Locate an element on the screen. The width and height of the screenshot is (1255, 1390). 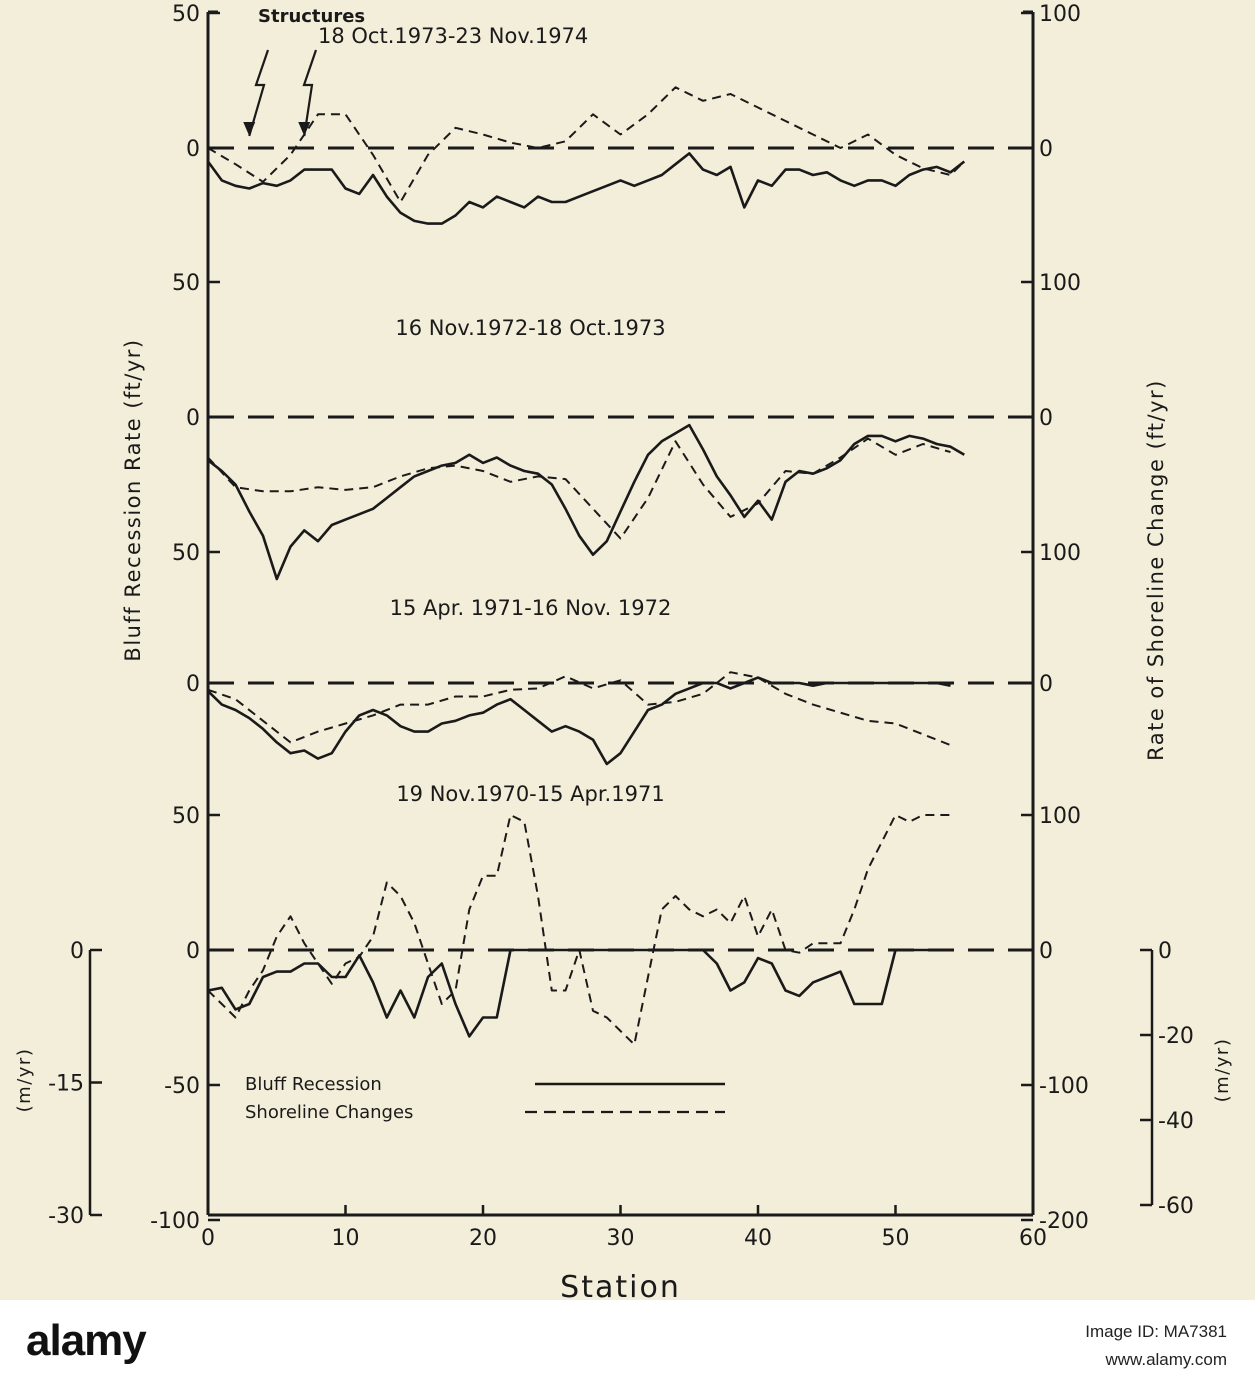
panel-period-label: 15 Apr. 1971-16 Nov. 1972 is located at coordinates (531, 608).